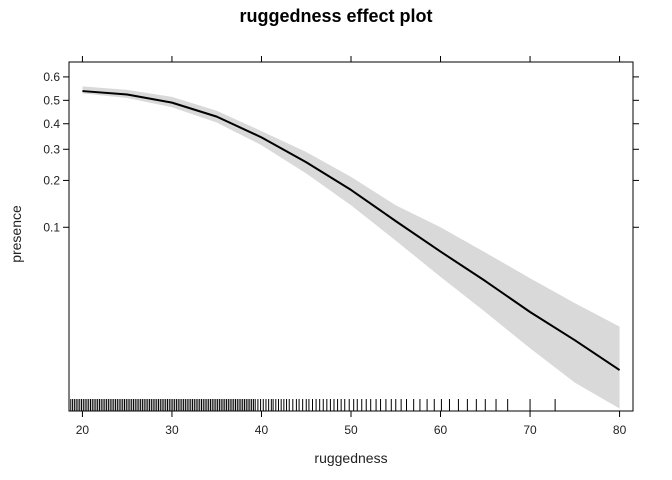  Describe the element at coordinates (262, 430) in the screenshot. I see `x-tick-label: 40` at that location.